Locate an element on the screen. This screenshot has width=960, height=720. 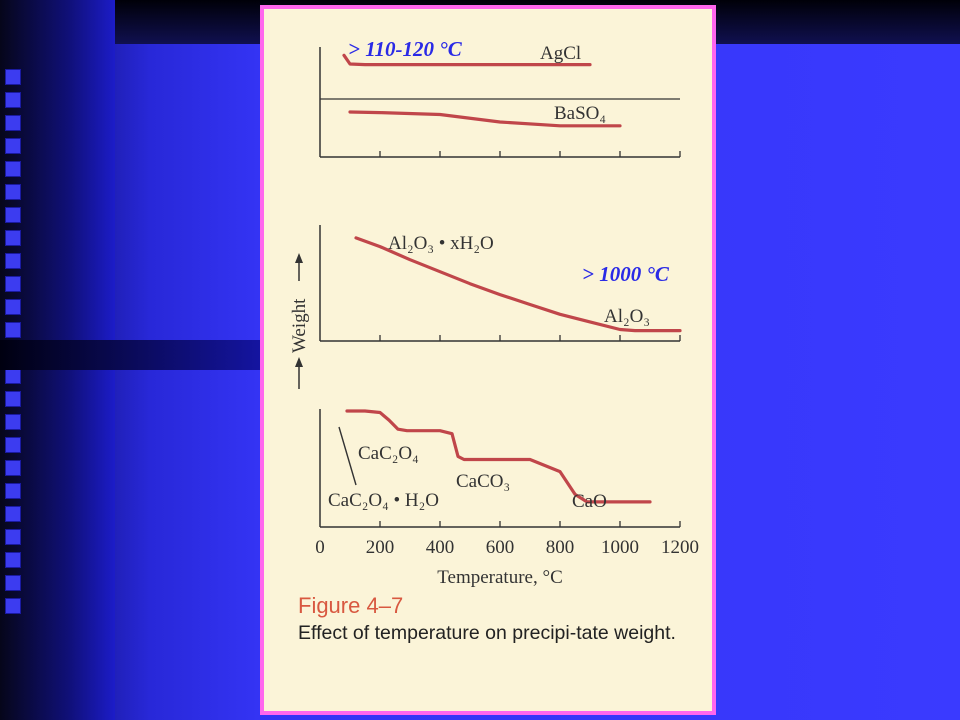
baso4-line is located at coordinates (485, 119).